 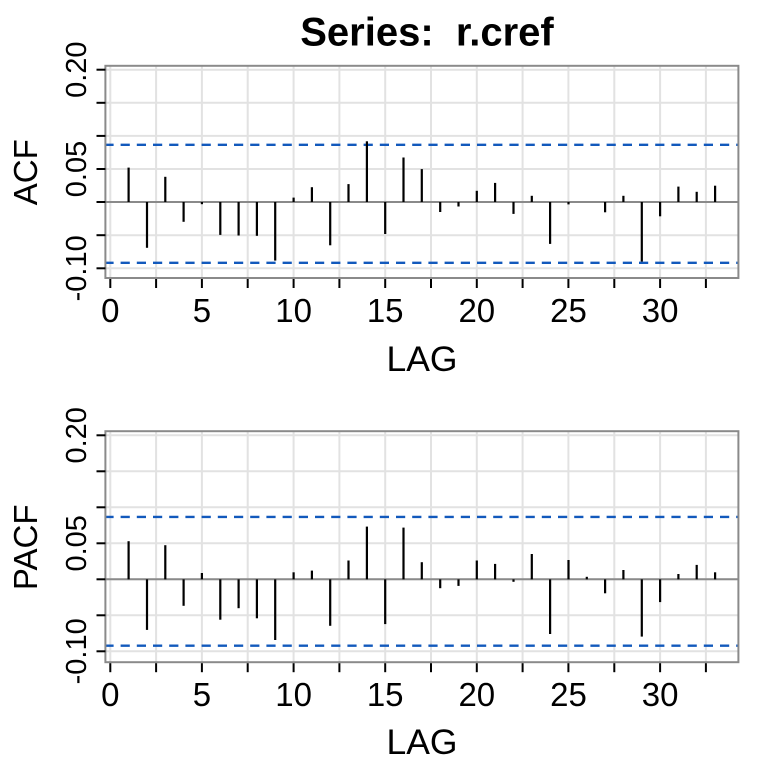 I want to click on svg-text: PACF, so click(x=25, y=548).